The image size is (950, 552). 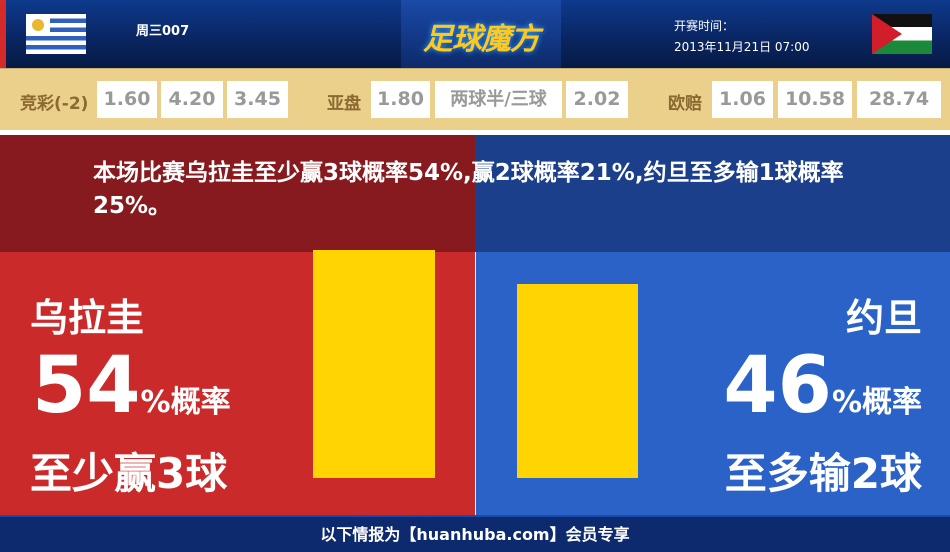 What do you see at coordinates (257, 99) in the screenshot?
I see `odds-cell: 3.45` at bounding box center [257, 99].